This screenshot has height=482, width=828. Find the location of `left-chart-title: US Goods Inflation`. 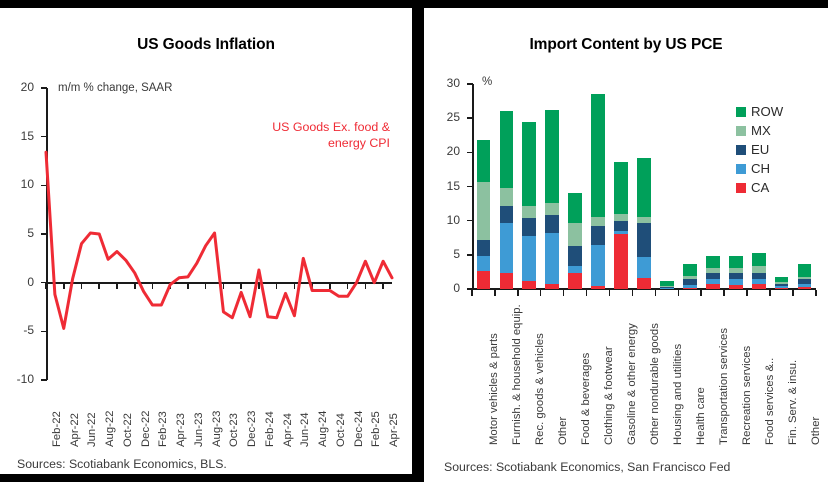

left-chart-title: US Goods Inflation is located at coordinates (206, 44).